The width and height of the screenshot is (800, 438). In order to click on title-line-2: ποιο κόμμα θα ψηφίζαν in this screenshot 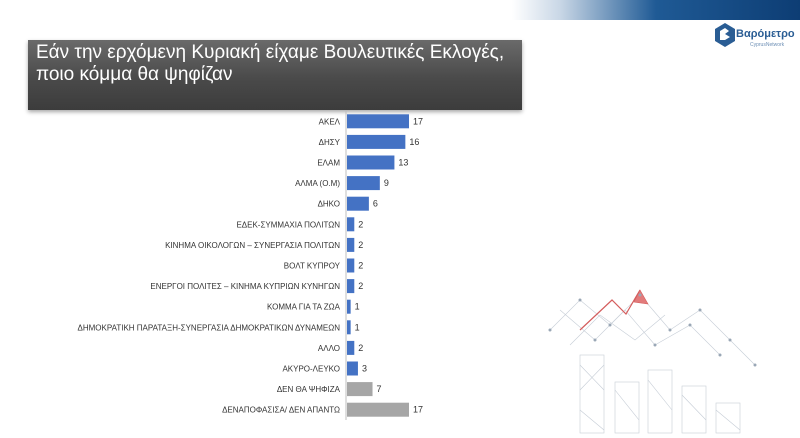, I will do `click(134, 74)`.